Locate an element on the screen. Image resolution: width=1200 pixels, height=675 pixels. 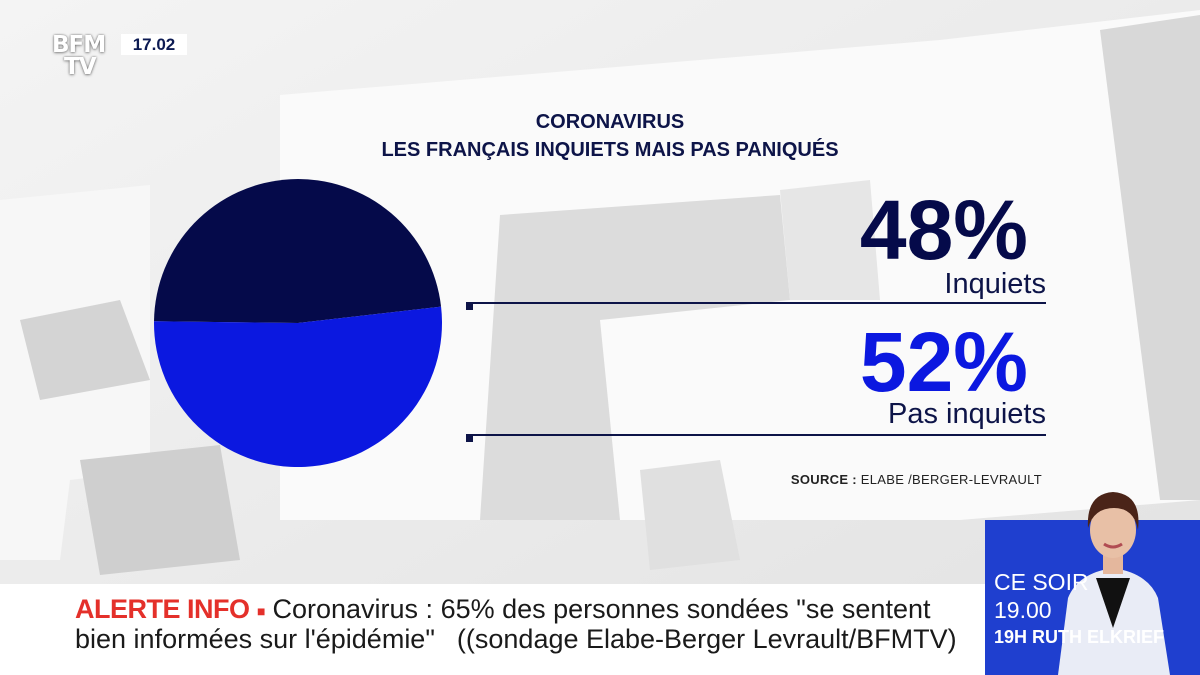
clock-time: 17.02 is located at coordinates (154, 44).